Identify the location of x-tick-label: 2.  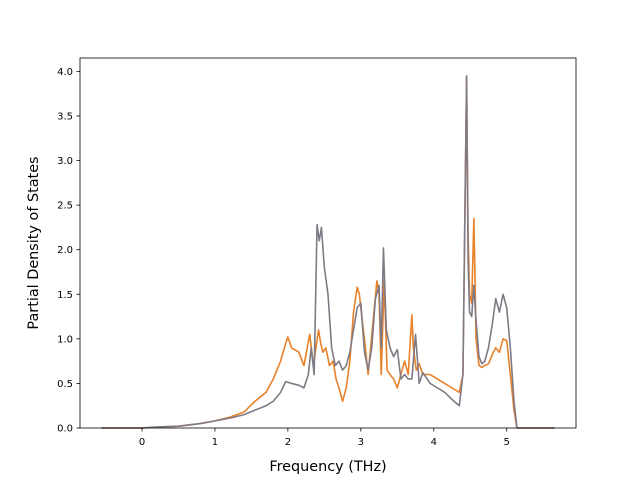
(288, 442).